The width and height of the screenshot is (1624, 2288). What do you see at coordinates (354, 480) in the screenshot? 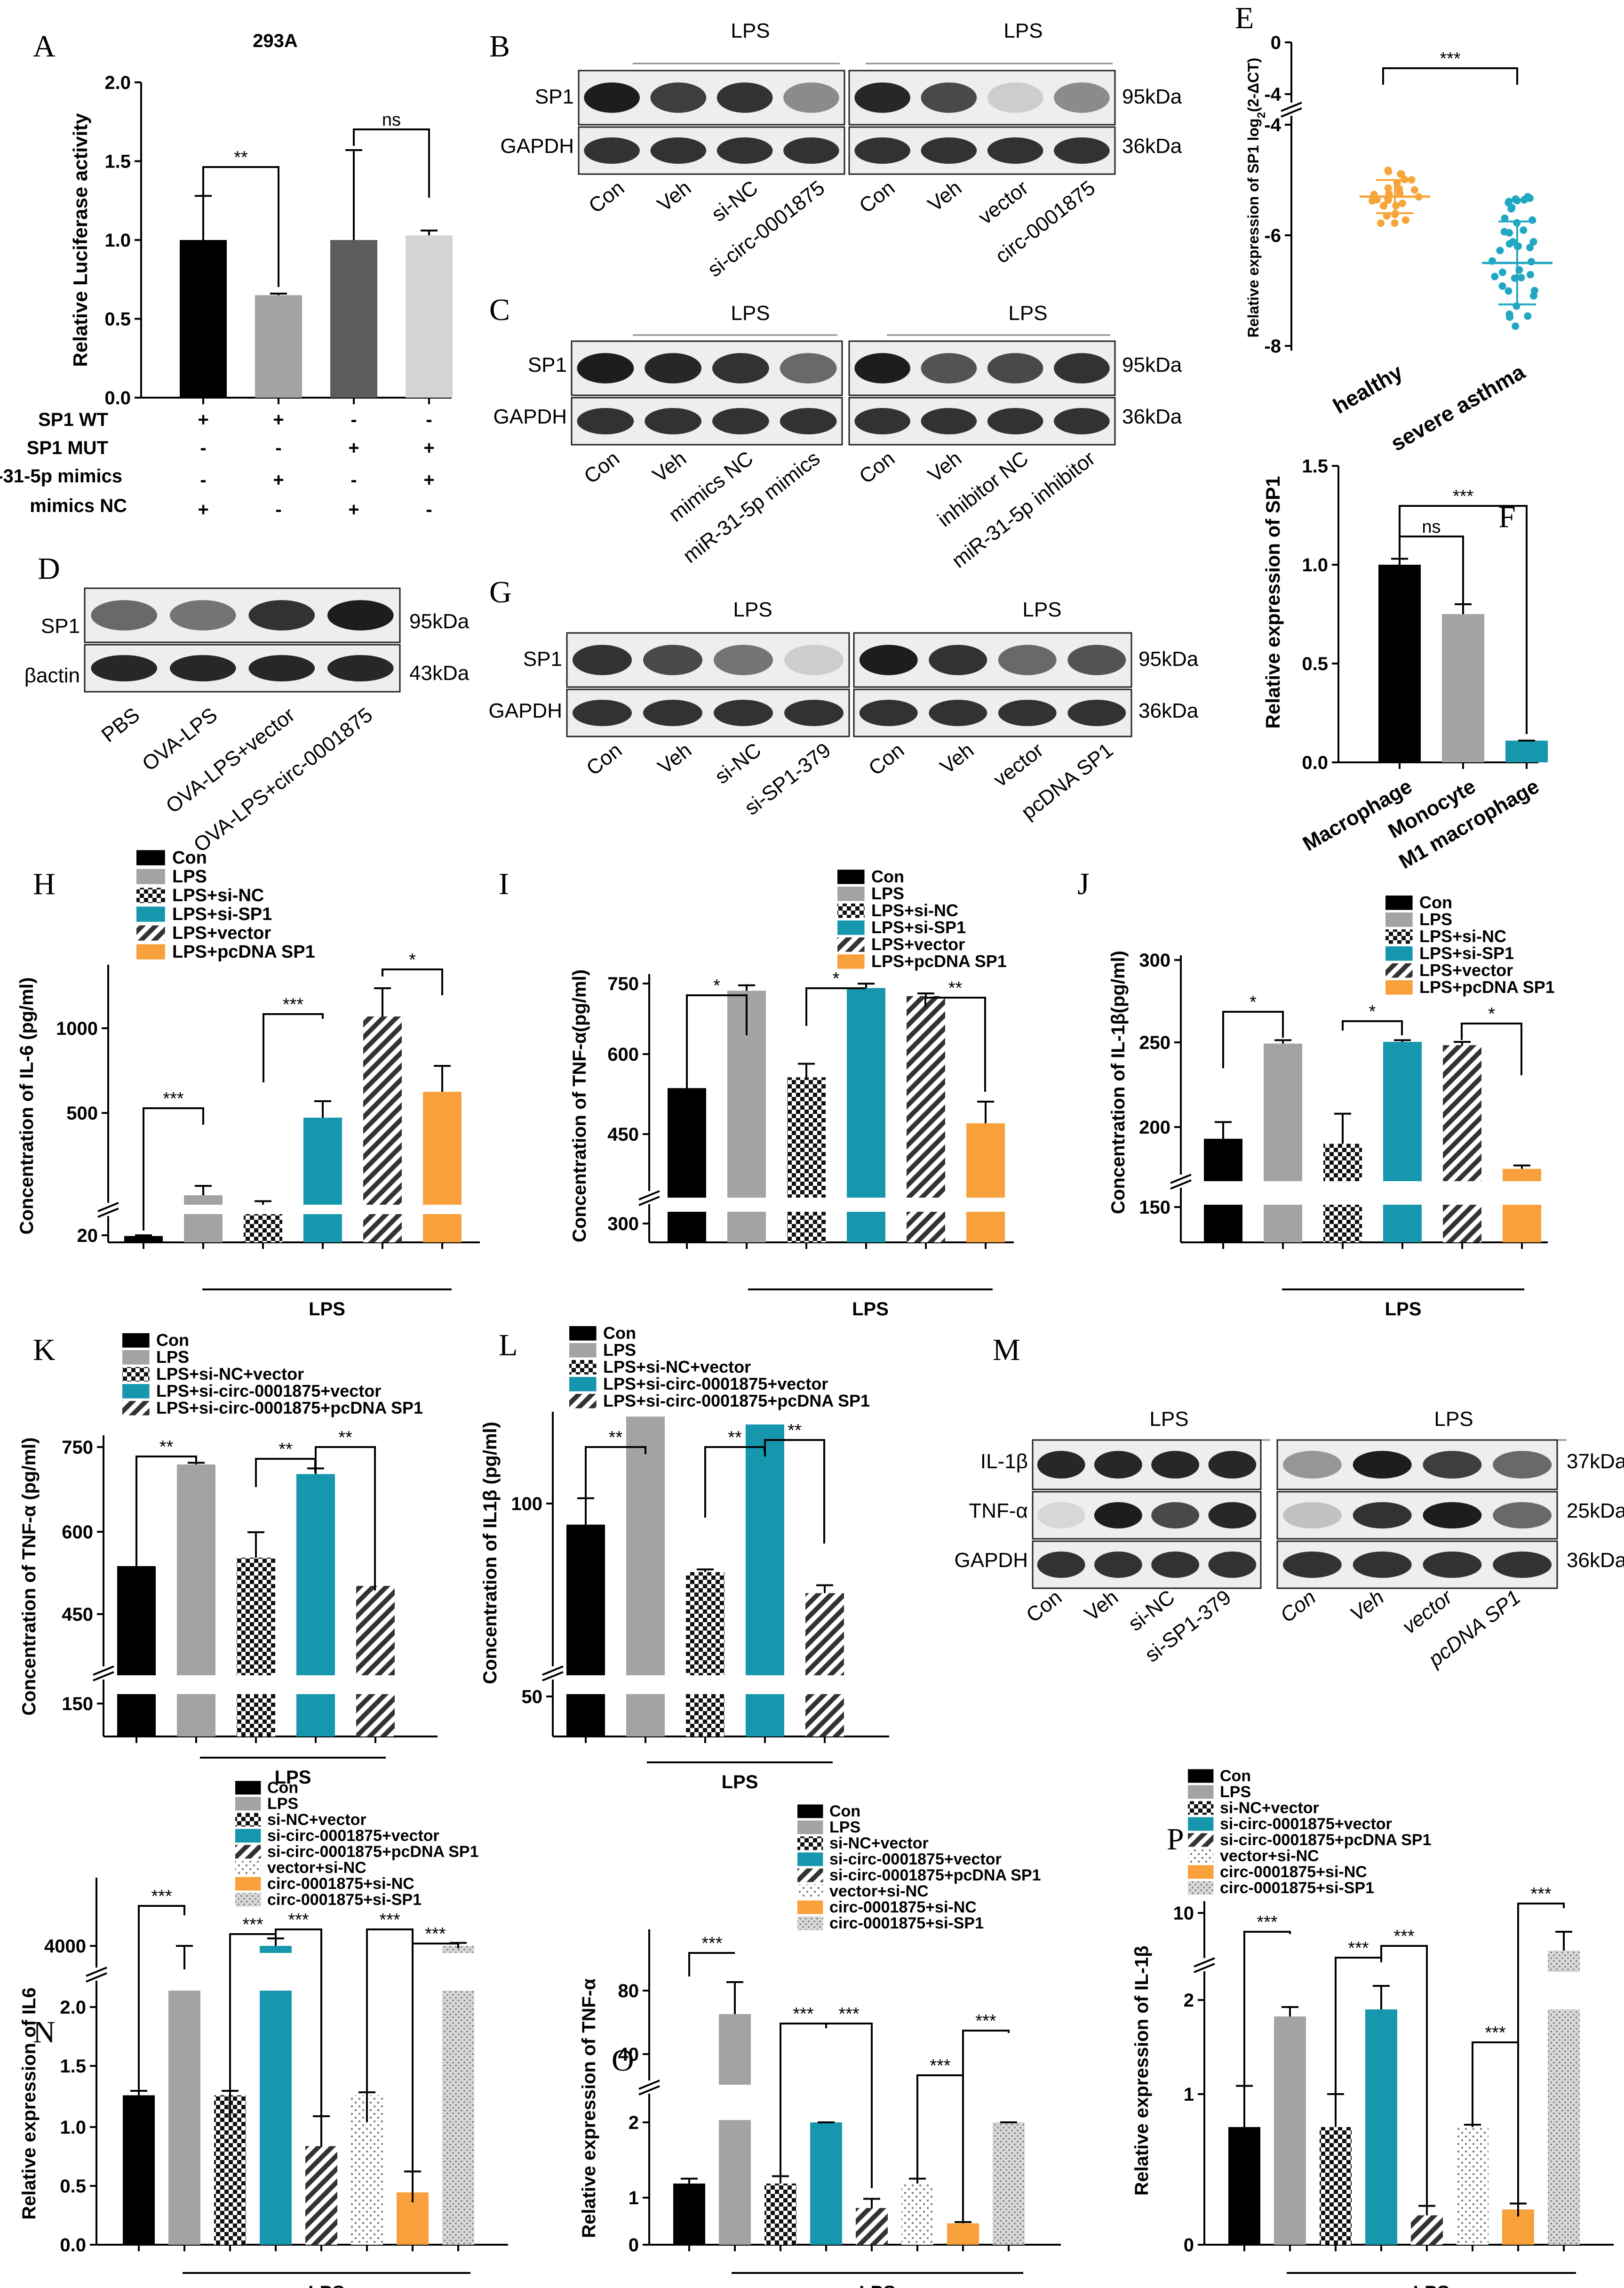
I see `panel-a-rowval-2-2: -` at bounding box center [354, 480].